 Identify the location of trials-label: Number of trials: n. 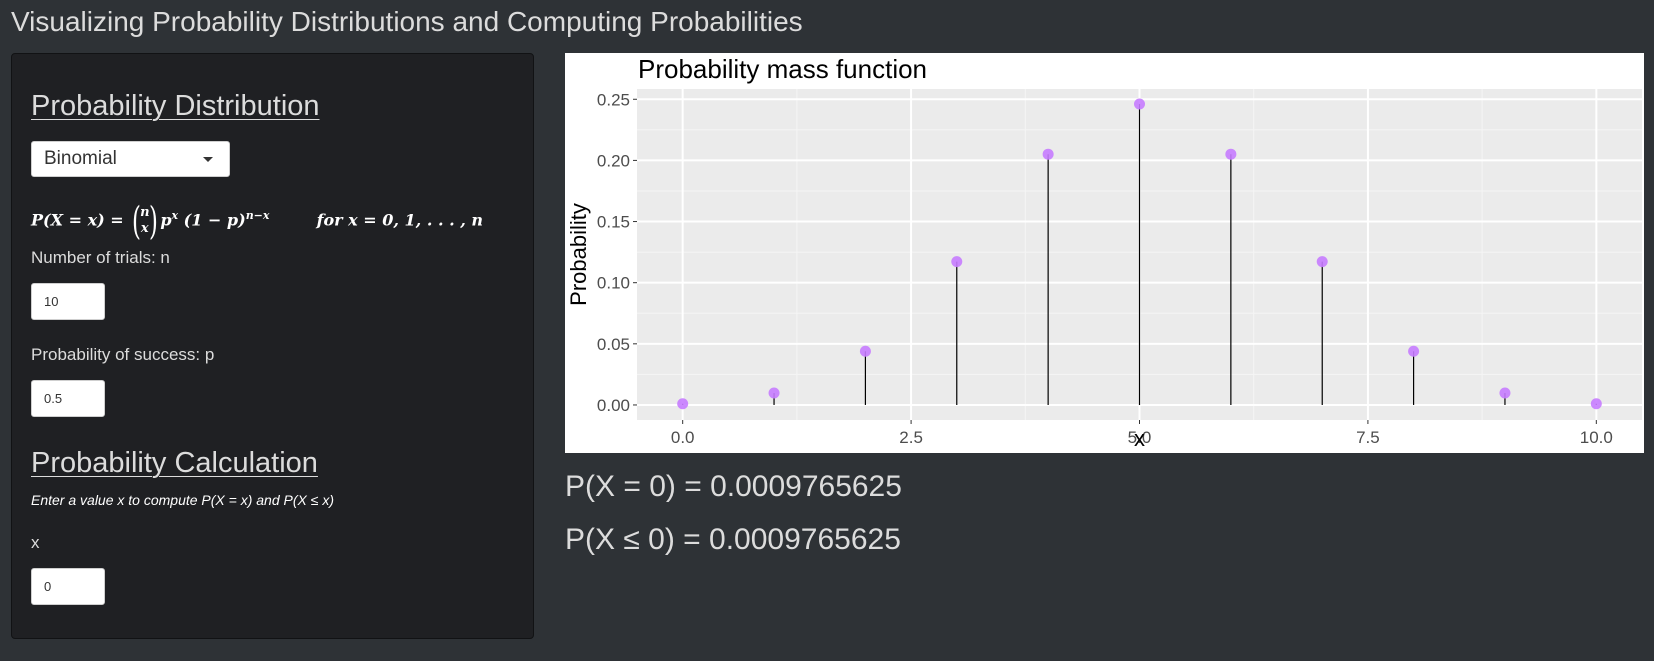
(100, 257).